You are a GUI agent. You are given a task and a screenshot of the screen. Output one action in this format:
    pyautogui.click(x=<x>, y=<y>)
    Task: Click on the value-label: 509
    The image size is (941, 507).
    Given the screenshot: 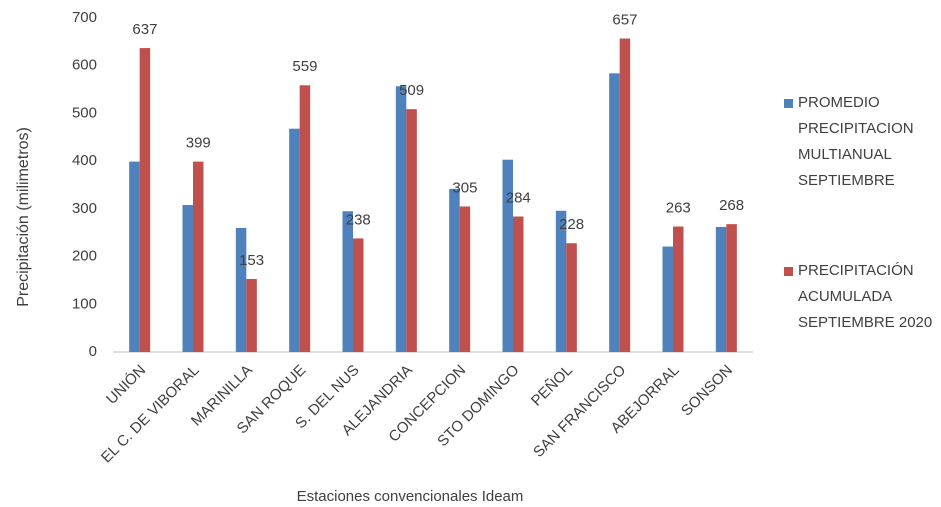 What is the action you would take?
    pyautogui.click(x=411, y=90)
    